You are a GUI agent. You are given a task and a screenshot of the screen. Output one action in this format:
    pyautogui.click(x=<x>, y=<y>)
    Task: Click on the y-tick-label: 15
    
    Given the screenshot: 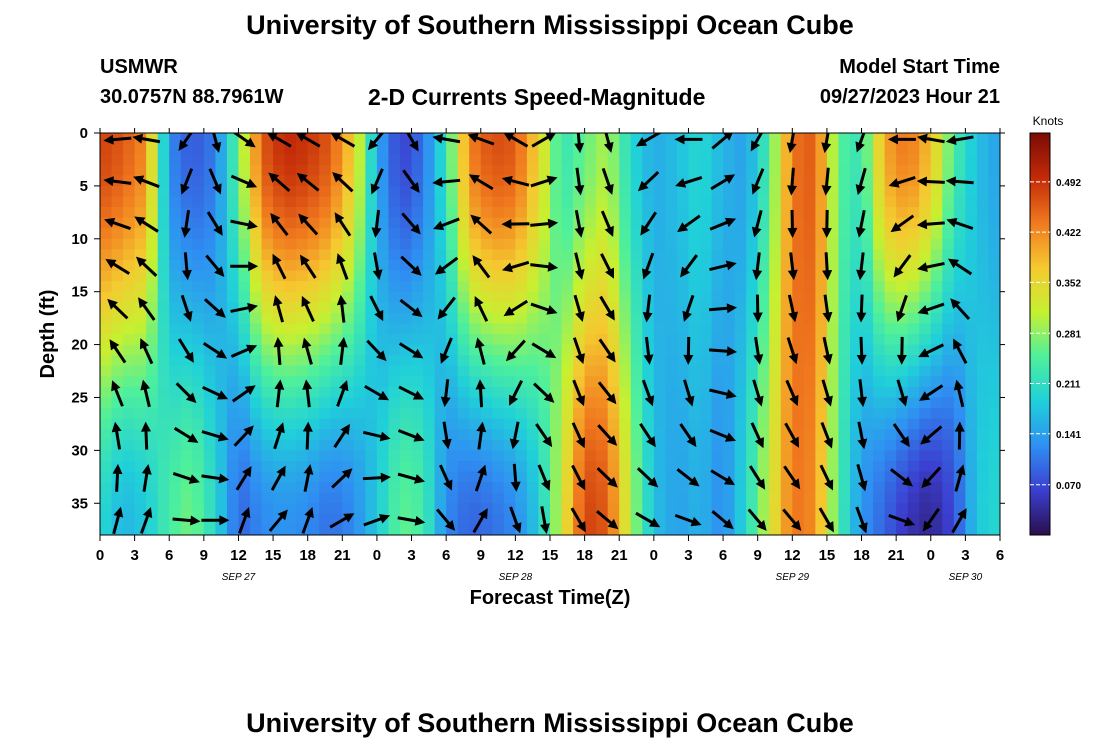 What is the action you would take?
    pyautogui.click(x=79, y=292)
    